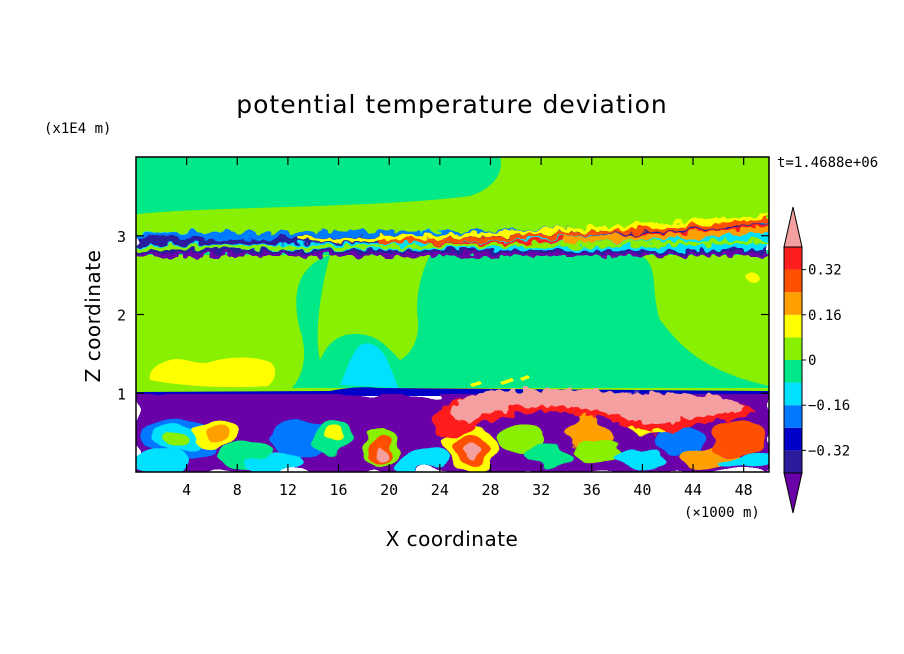  I want to click on x-tick-label: 8, so click(237, 490).